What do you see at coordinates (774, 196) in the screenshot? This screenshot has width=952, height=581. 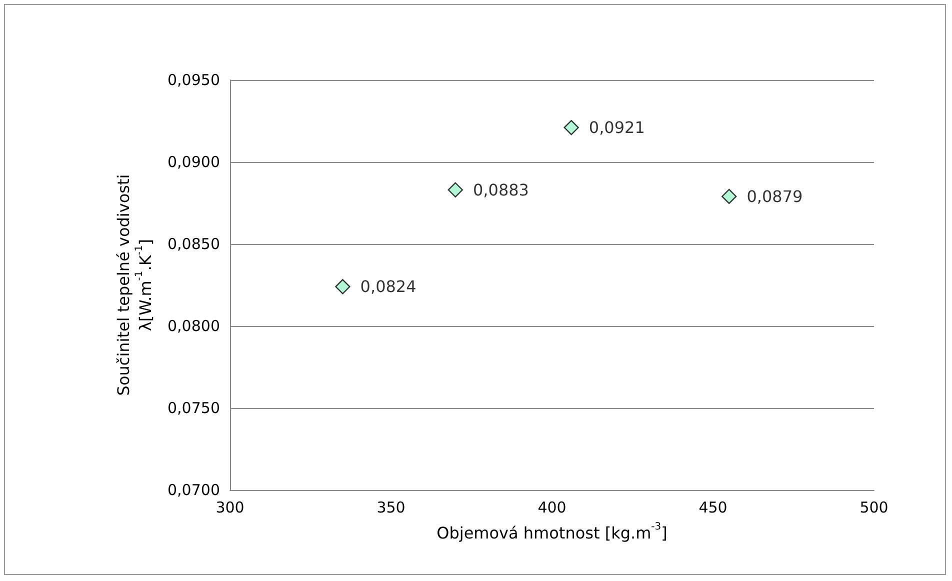 I see `data-label: 0,0879` at bounding box center [774, 196].